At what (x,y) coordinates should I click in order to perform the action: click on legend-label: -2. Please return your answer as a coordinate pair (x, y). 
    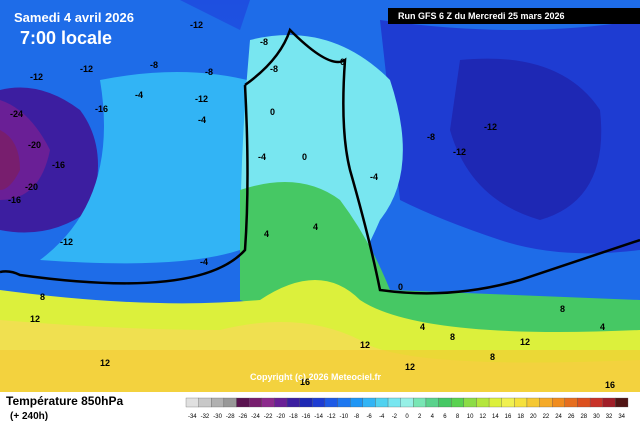
    Looking at the image, I should click on (395, 417).